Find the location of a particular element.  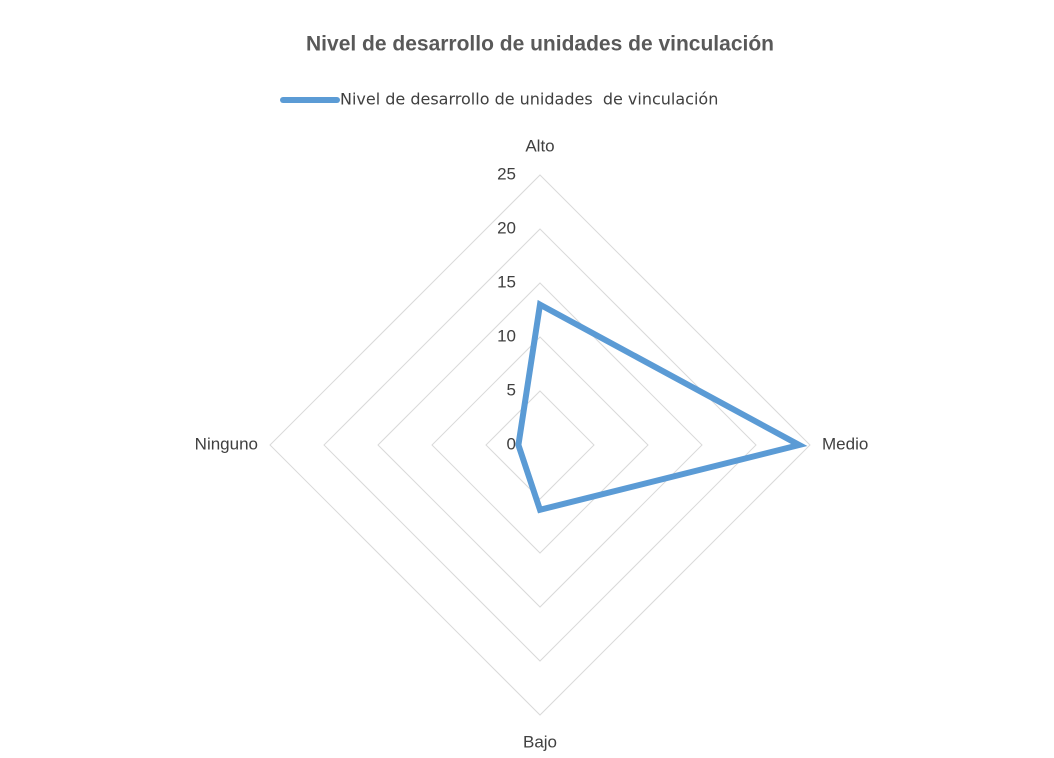

grid-ring is located at coordinates (540, 445).